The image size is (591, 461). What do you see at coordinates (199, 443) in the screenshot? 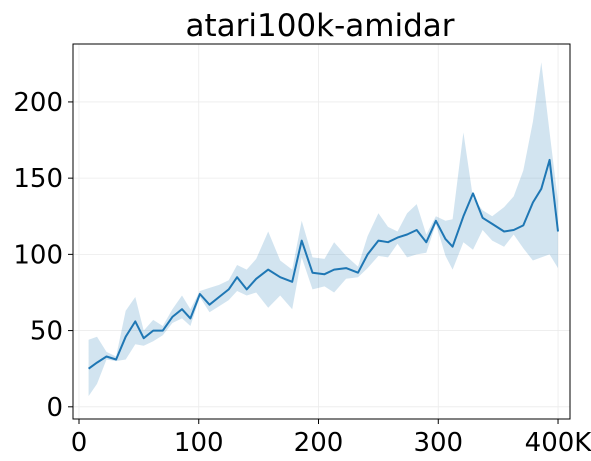
I see `x-tick-label: 100` at bounding box center [199, 443].